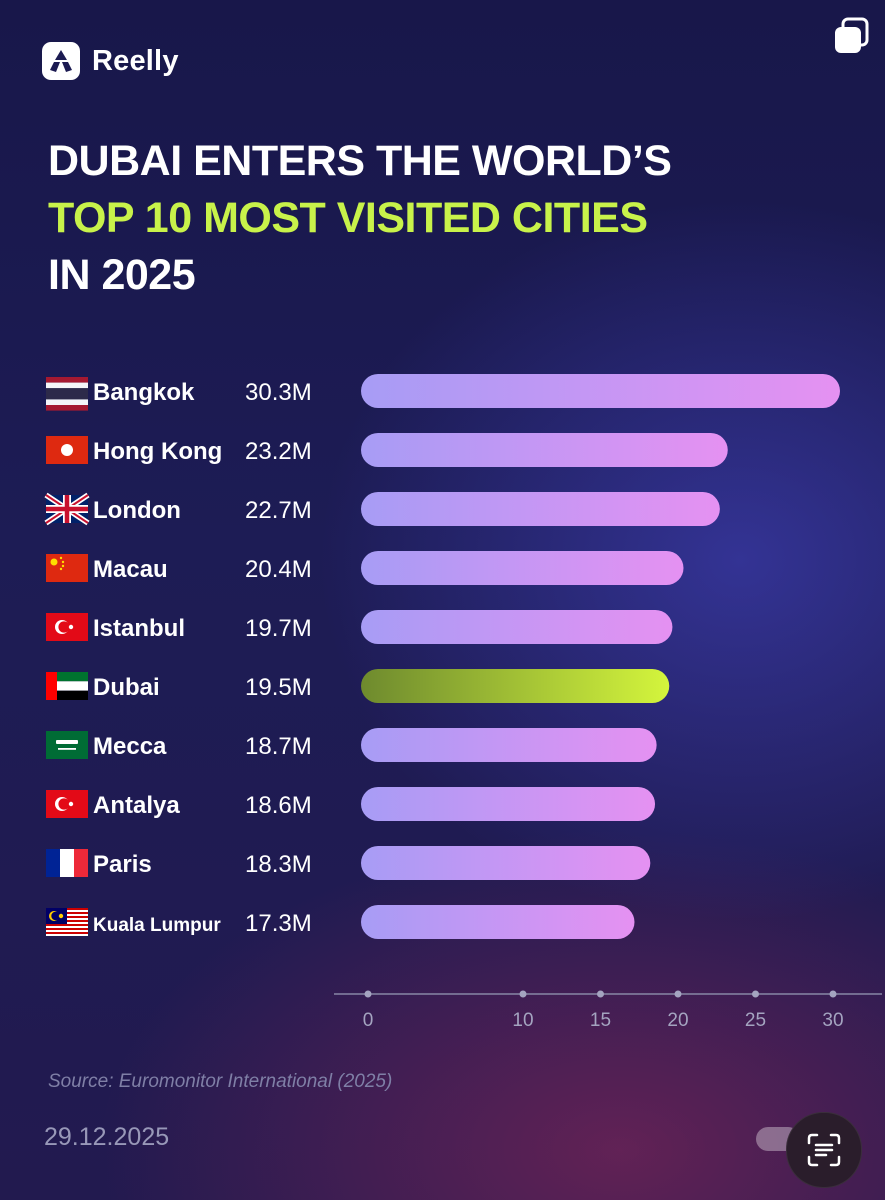 Image resolution: width=885 pixels, height=1200 pixels. What do you see at coordinates (278, 451) in the screenshot?
I see `value-label: 23.2M` at bounding box center [278, 451].